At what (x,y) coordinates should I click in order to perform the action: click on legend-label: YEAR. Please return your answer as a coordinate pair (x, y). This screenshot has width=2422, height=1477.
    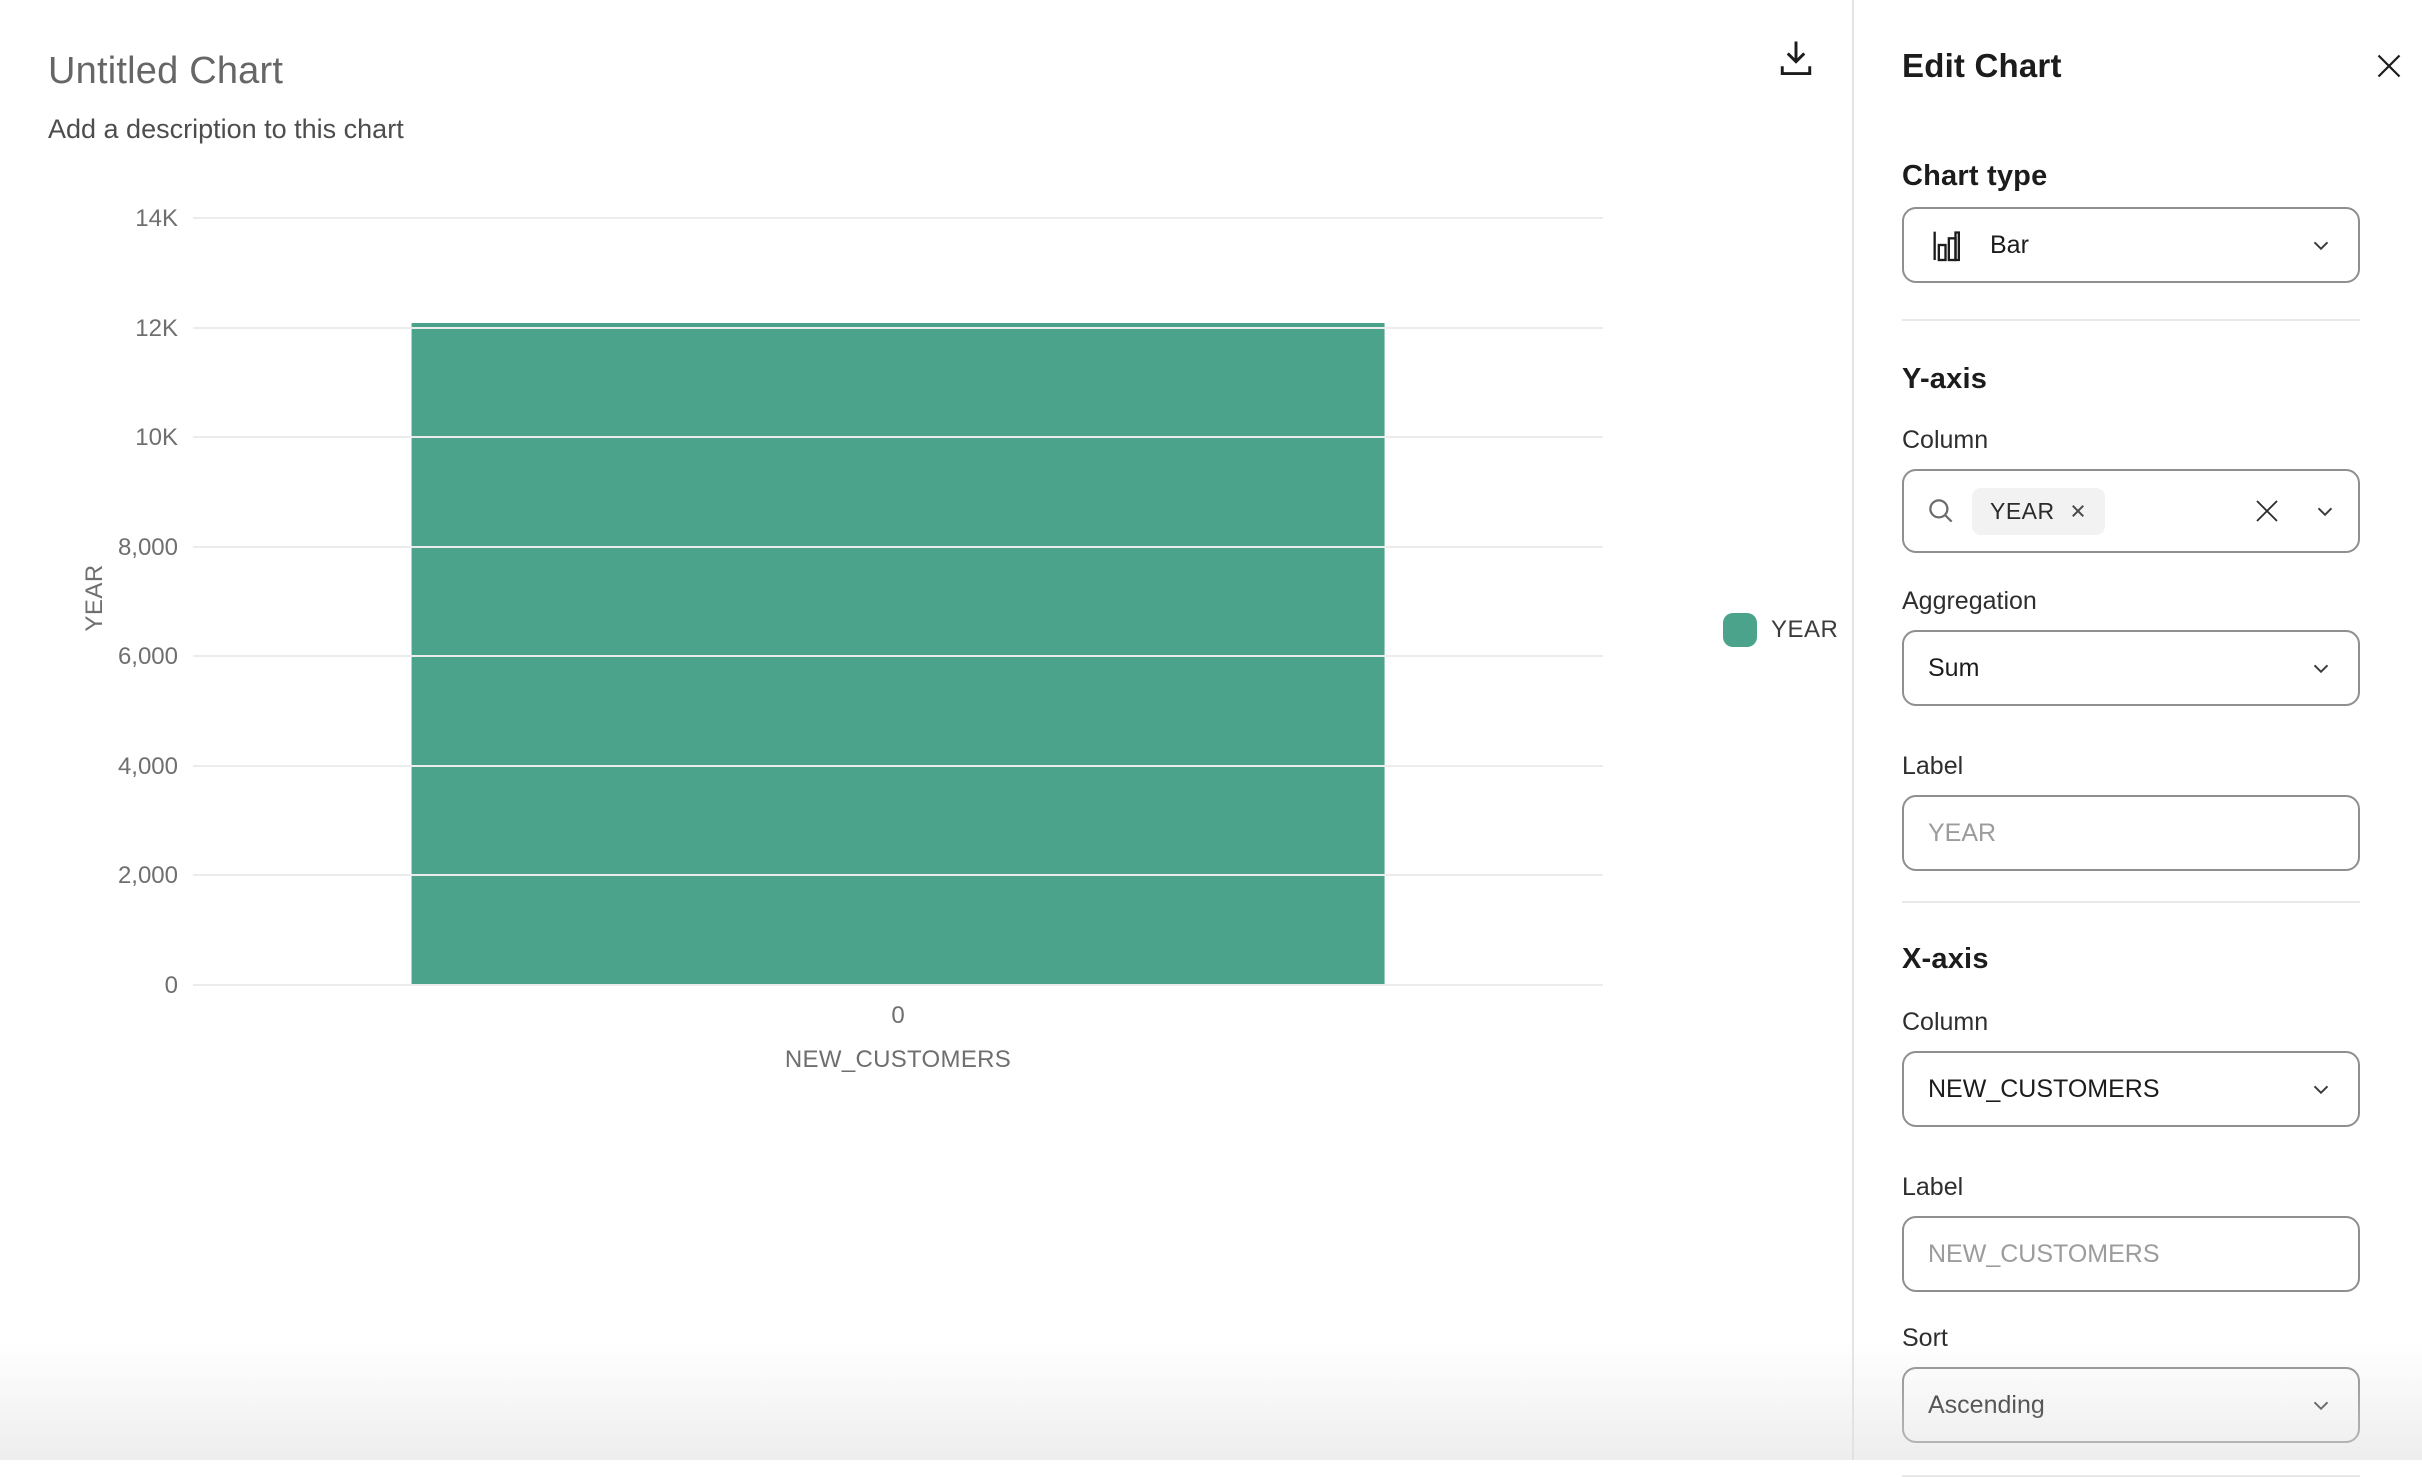
    Looking at the image, I should click on (1805, 629).